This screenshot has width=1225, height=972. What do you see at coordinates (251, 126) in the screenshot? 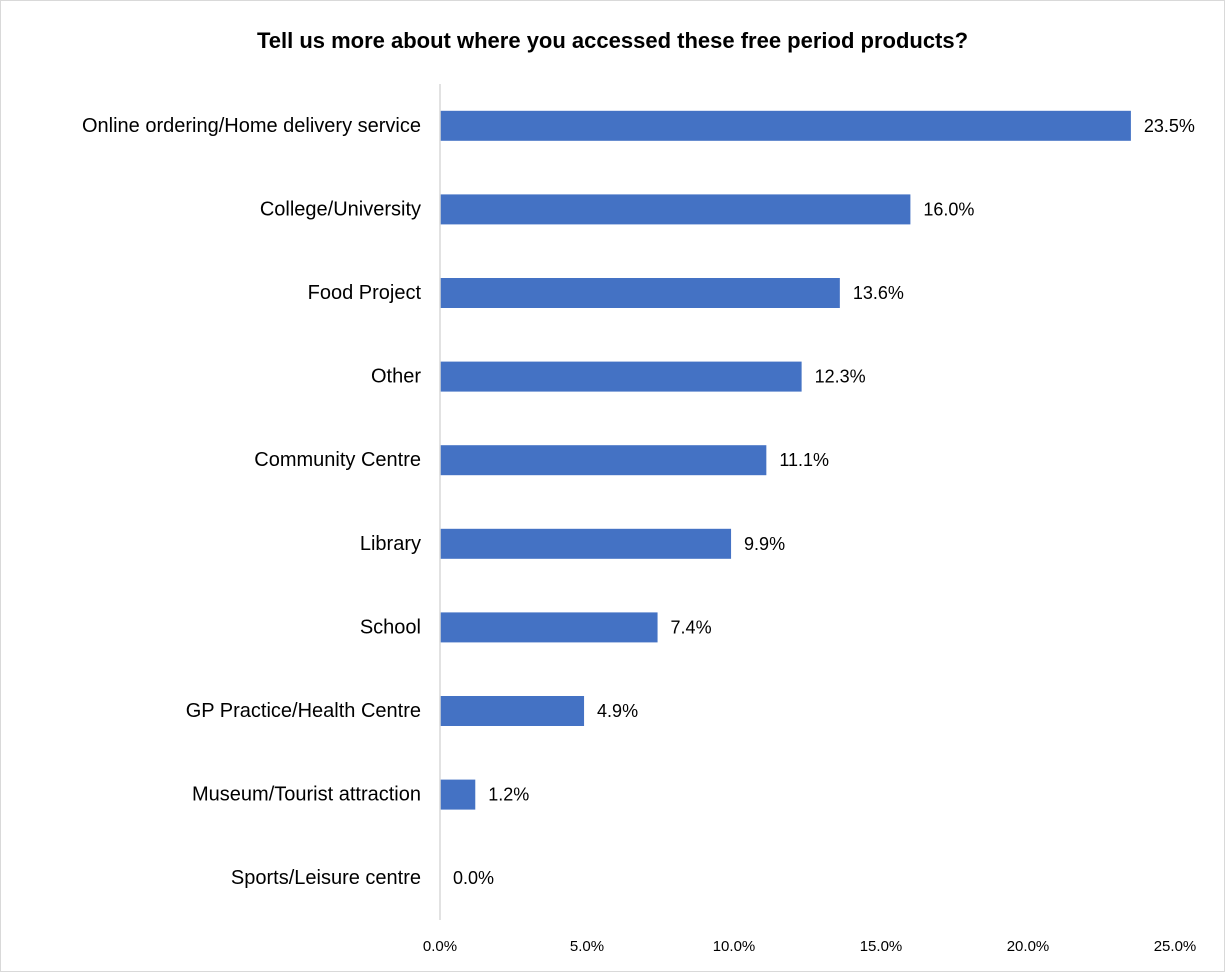
I see `category-label: Online ordering/Home delivery service` at bounding box center [251, 126].